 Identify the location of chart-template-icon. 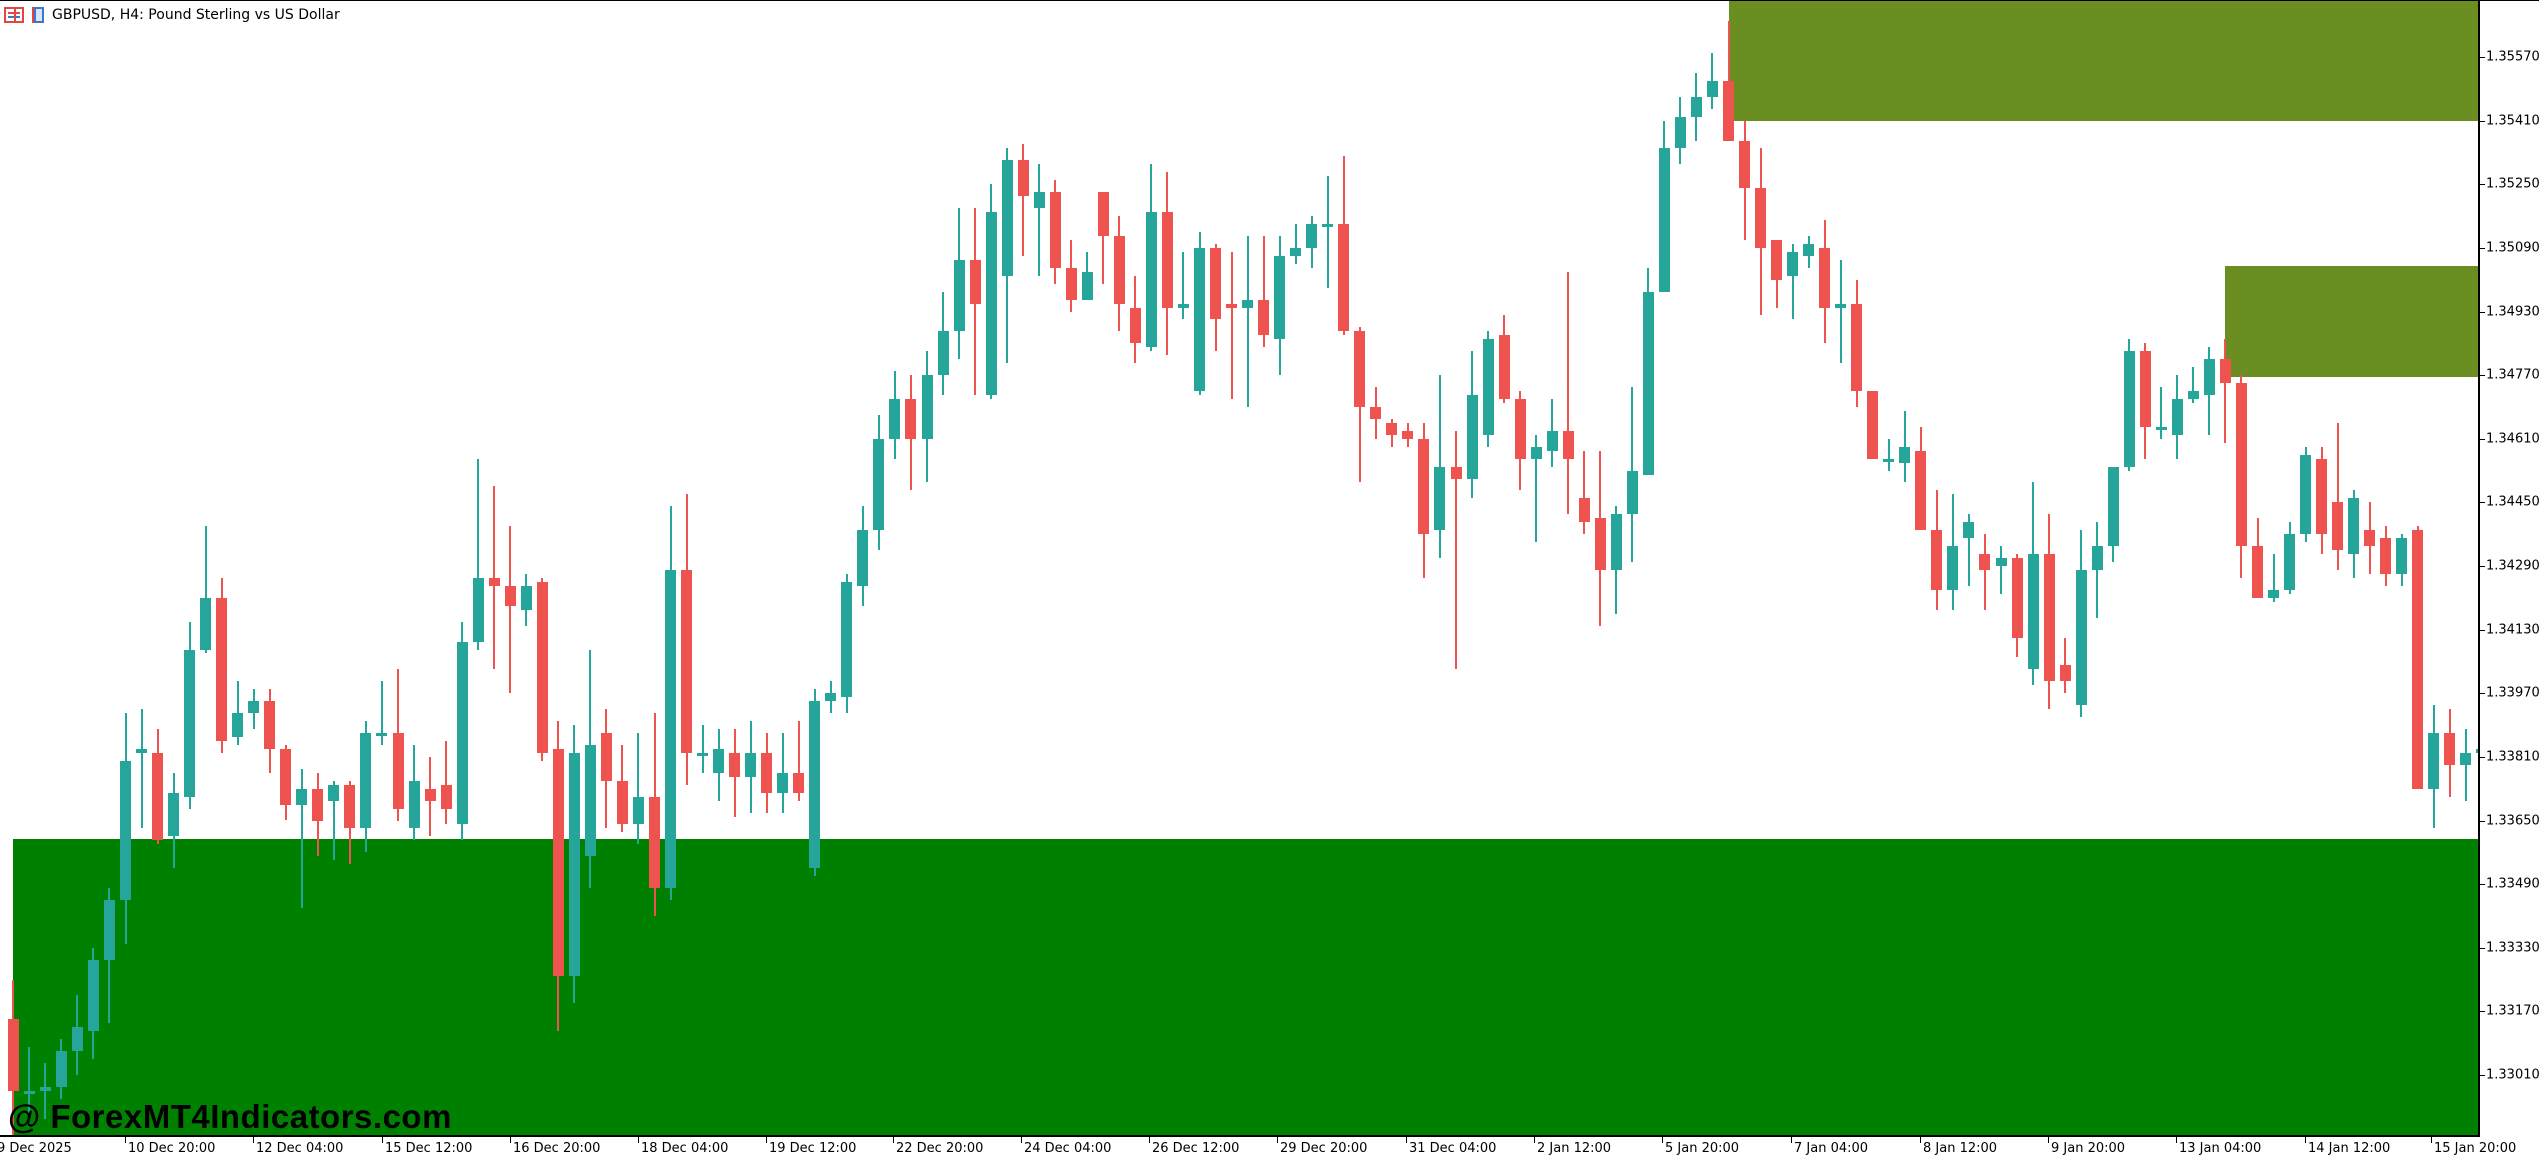
(38, 15).